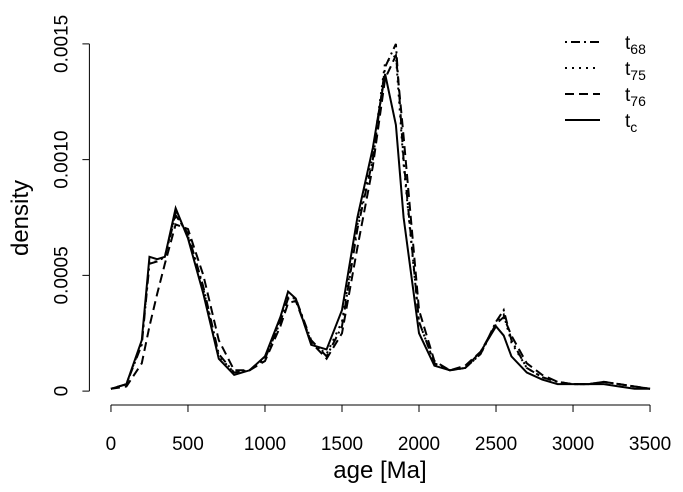  I want to click on x-tick-label: 0, so click(111, 444).